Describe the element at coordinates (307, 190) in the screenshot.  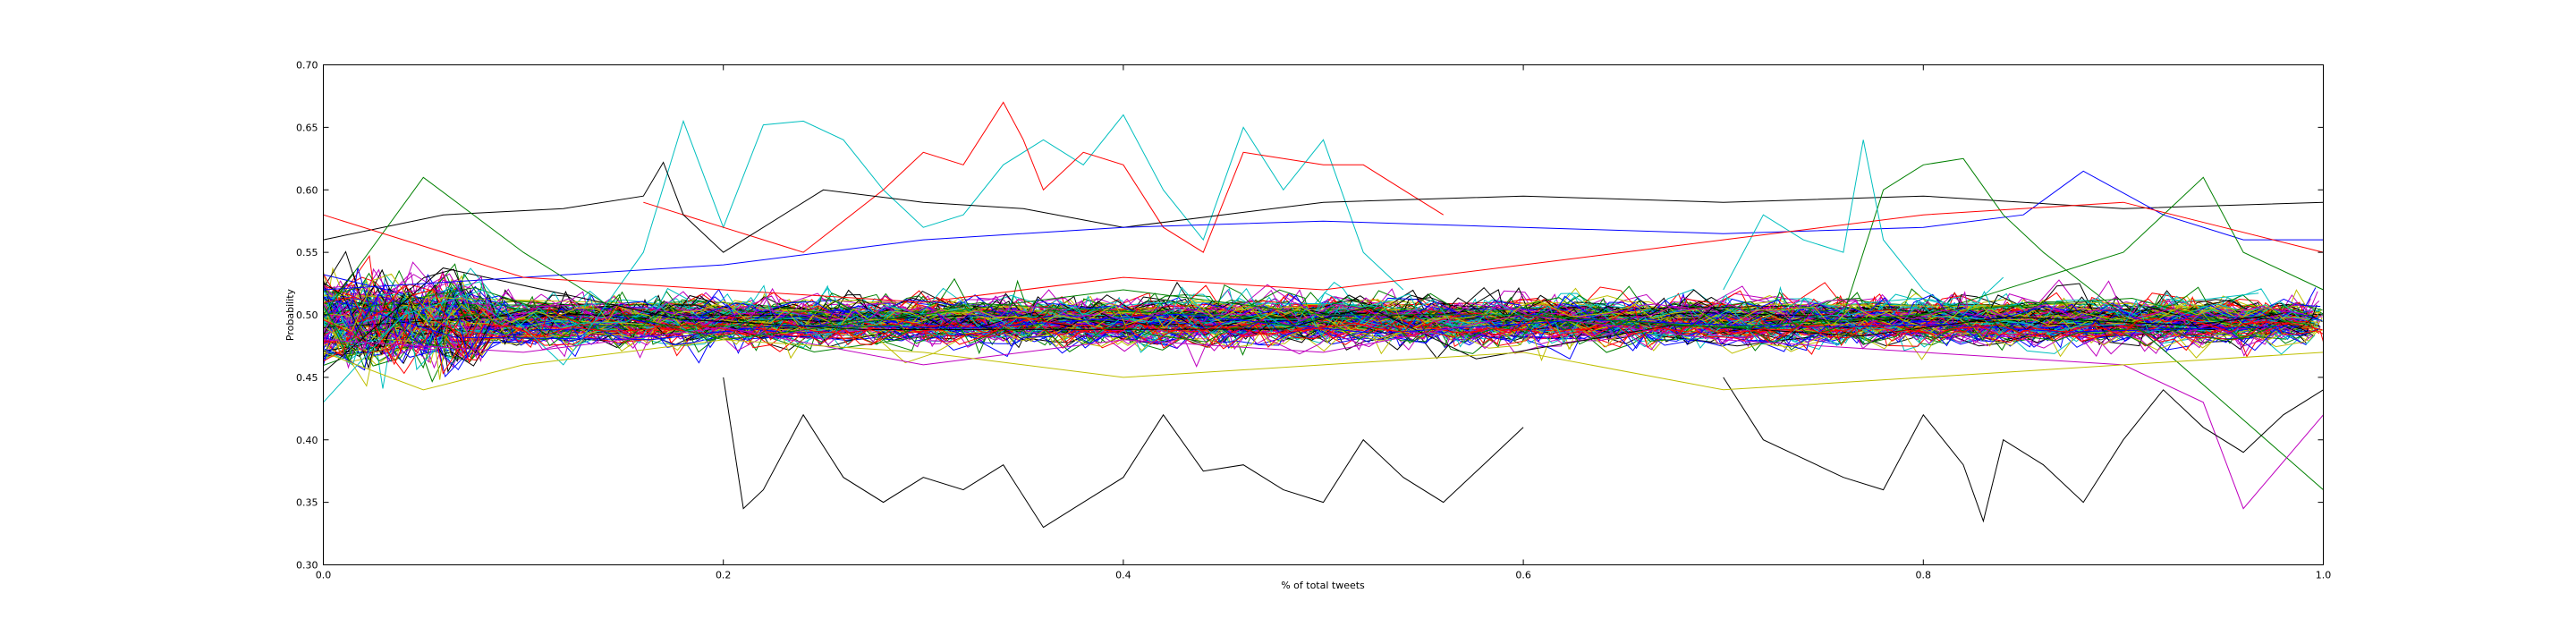
I see `y-tick-label: 0.60` at that location.